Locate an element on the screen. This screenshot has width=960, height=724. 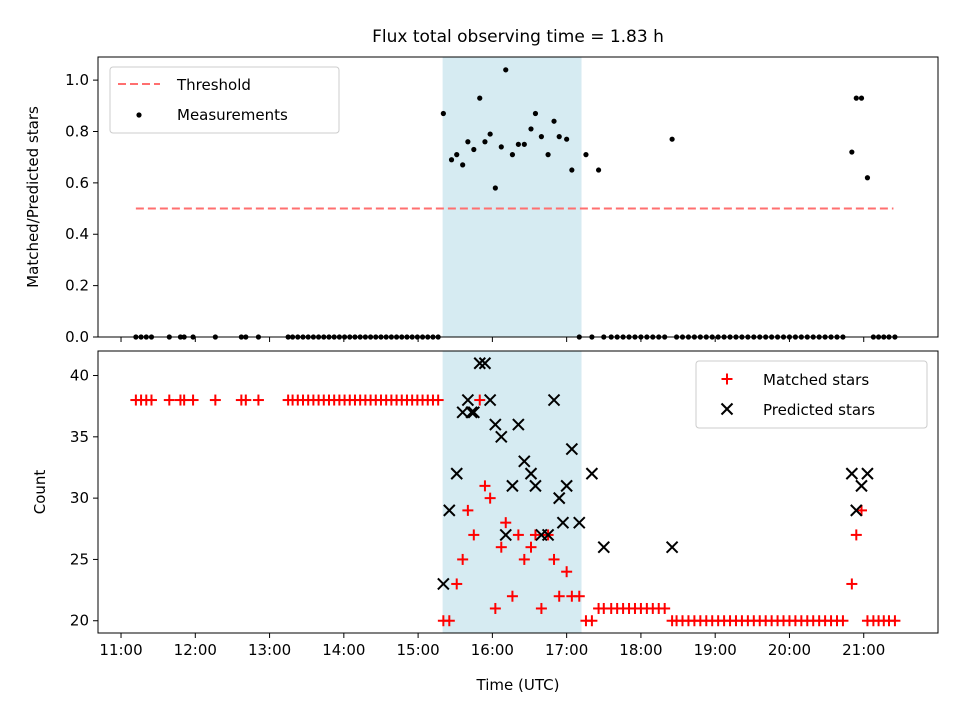
x-tick-label: 18:00 is located at coordinates (640, 650).